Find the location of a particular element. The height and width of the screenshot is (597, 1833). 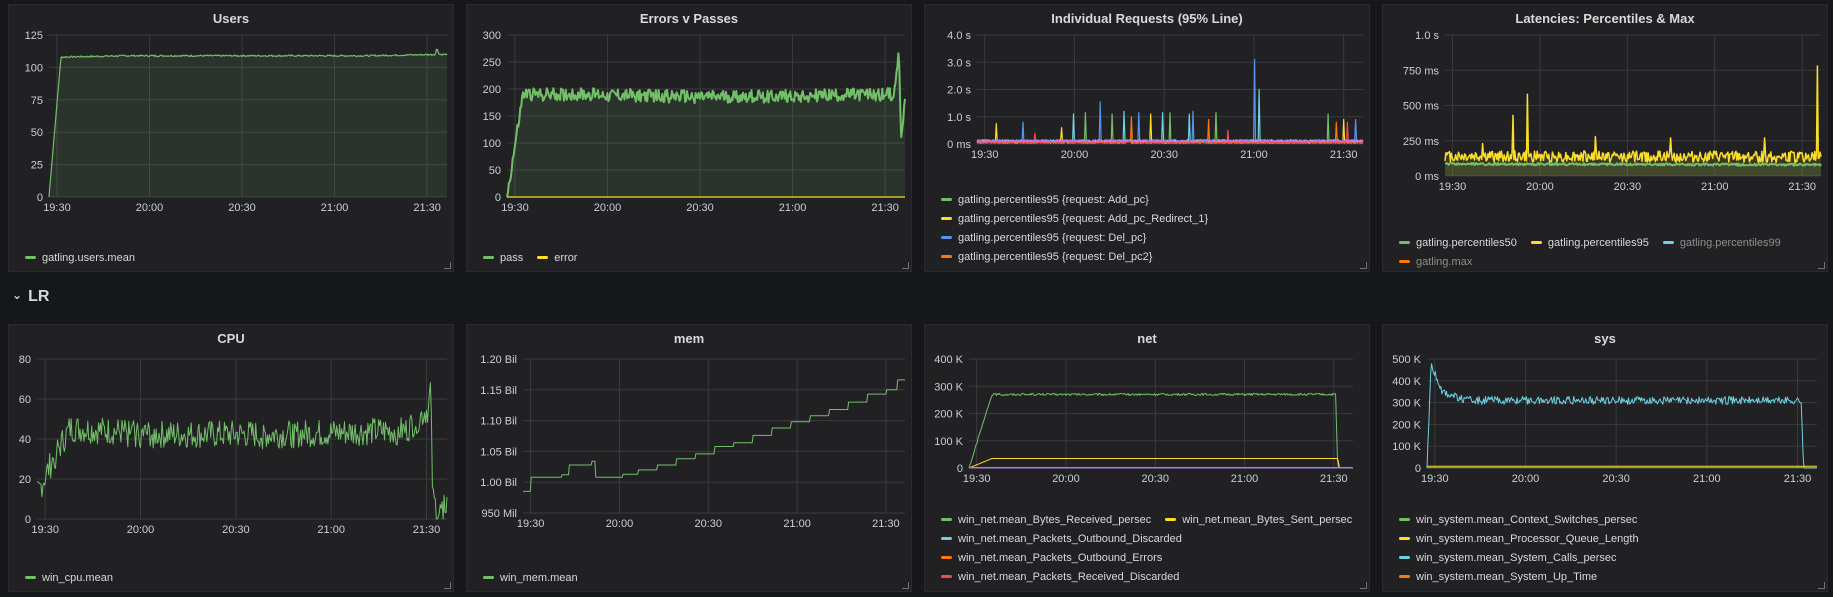

legend-item: gatling.percentiles95 {request: Add_pc} is located at coordinates (1045, 200).